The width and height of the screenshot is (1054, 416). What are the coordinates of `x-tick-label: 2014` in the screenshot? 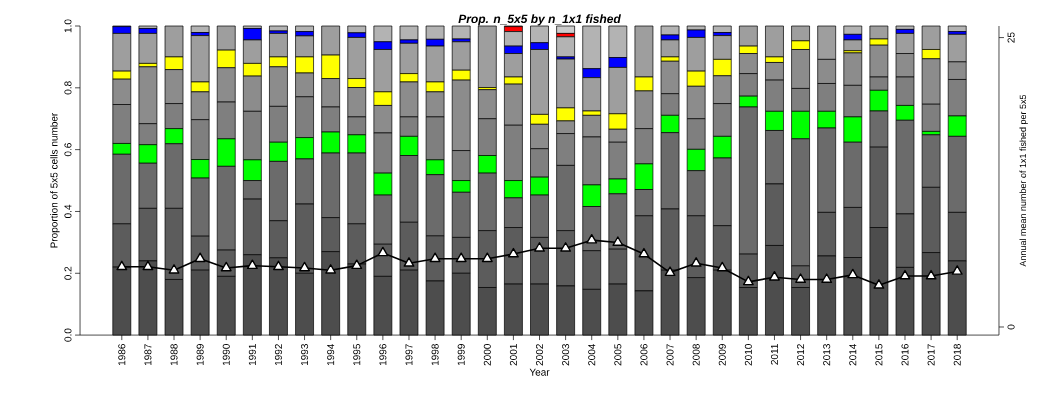 It's located at (853, 354).